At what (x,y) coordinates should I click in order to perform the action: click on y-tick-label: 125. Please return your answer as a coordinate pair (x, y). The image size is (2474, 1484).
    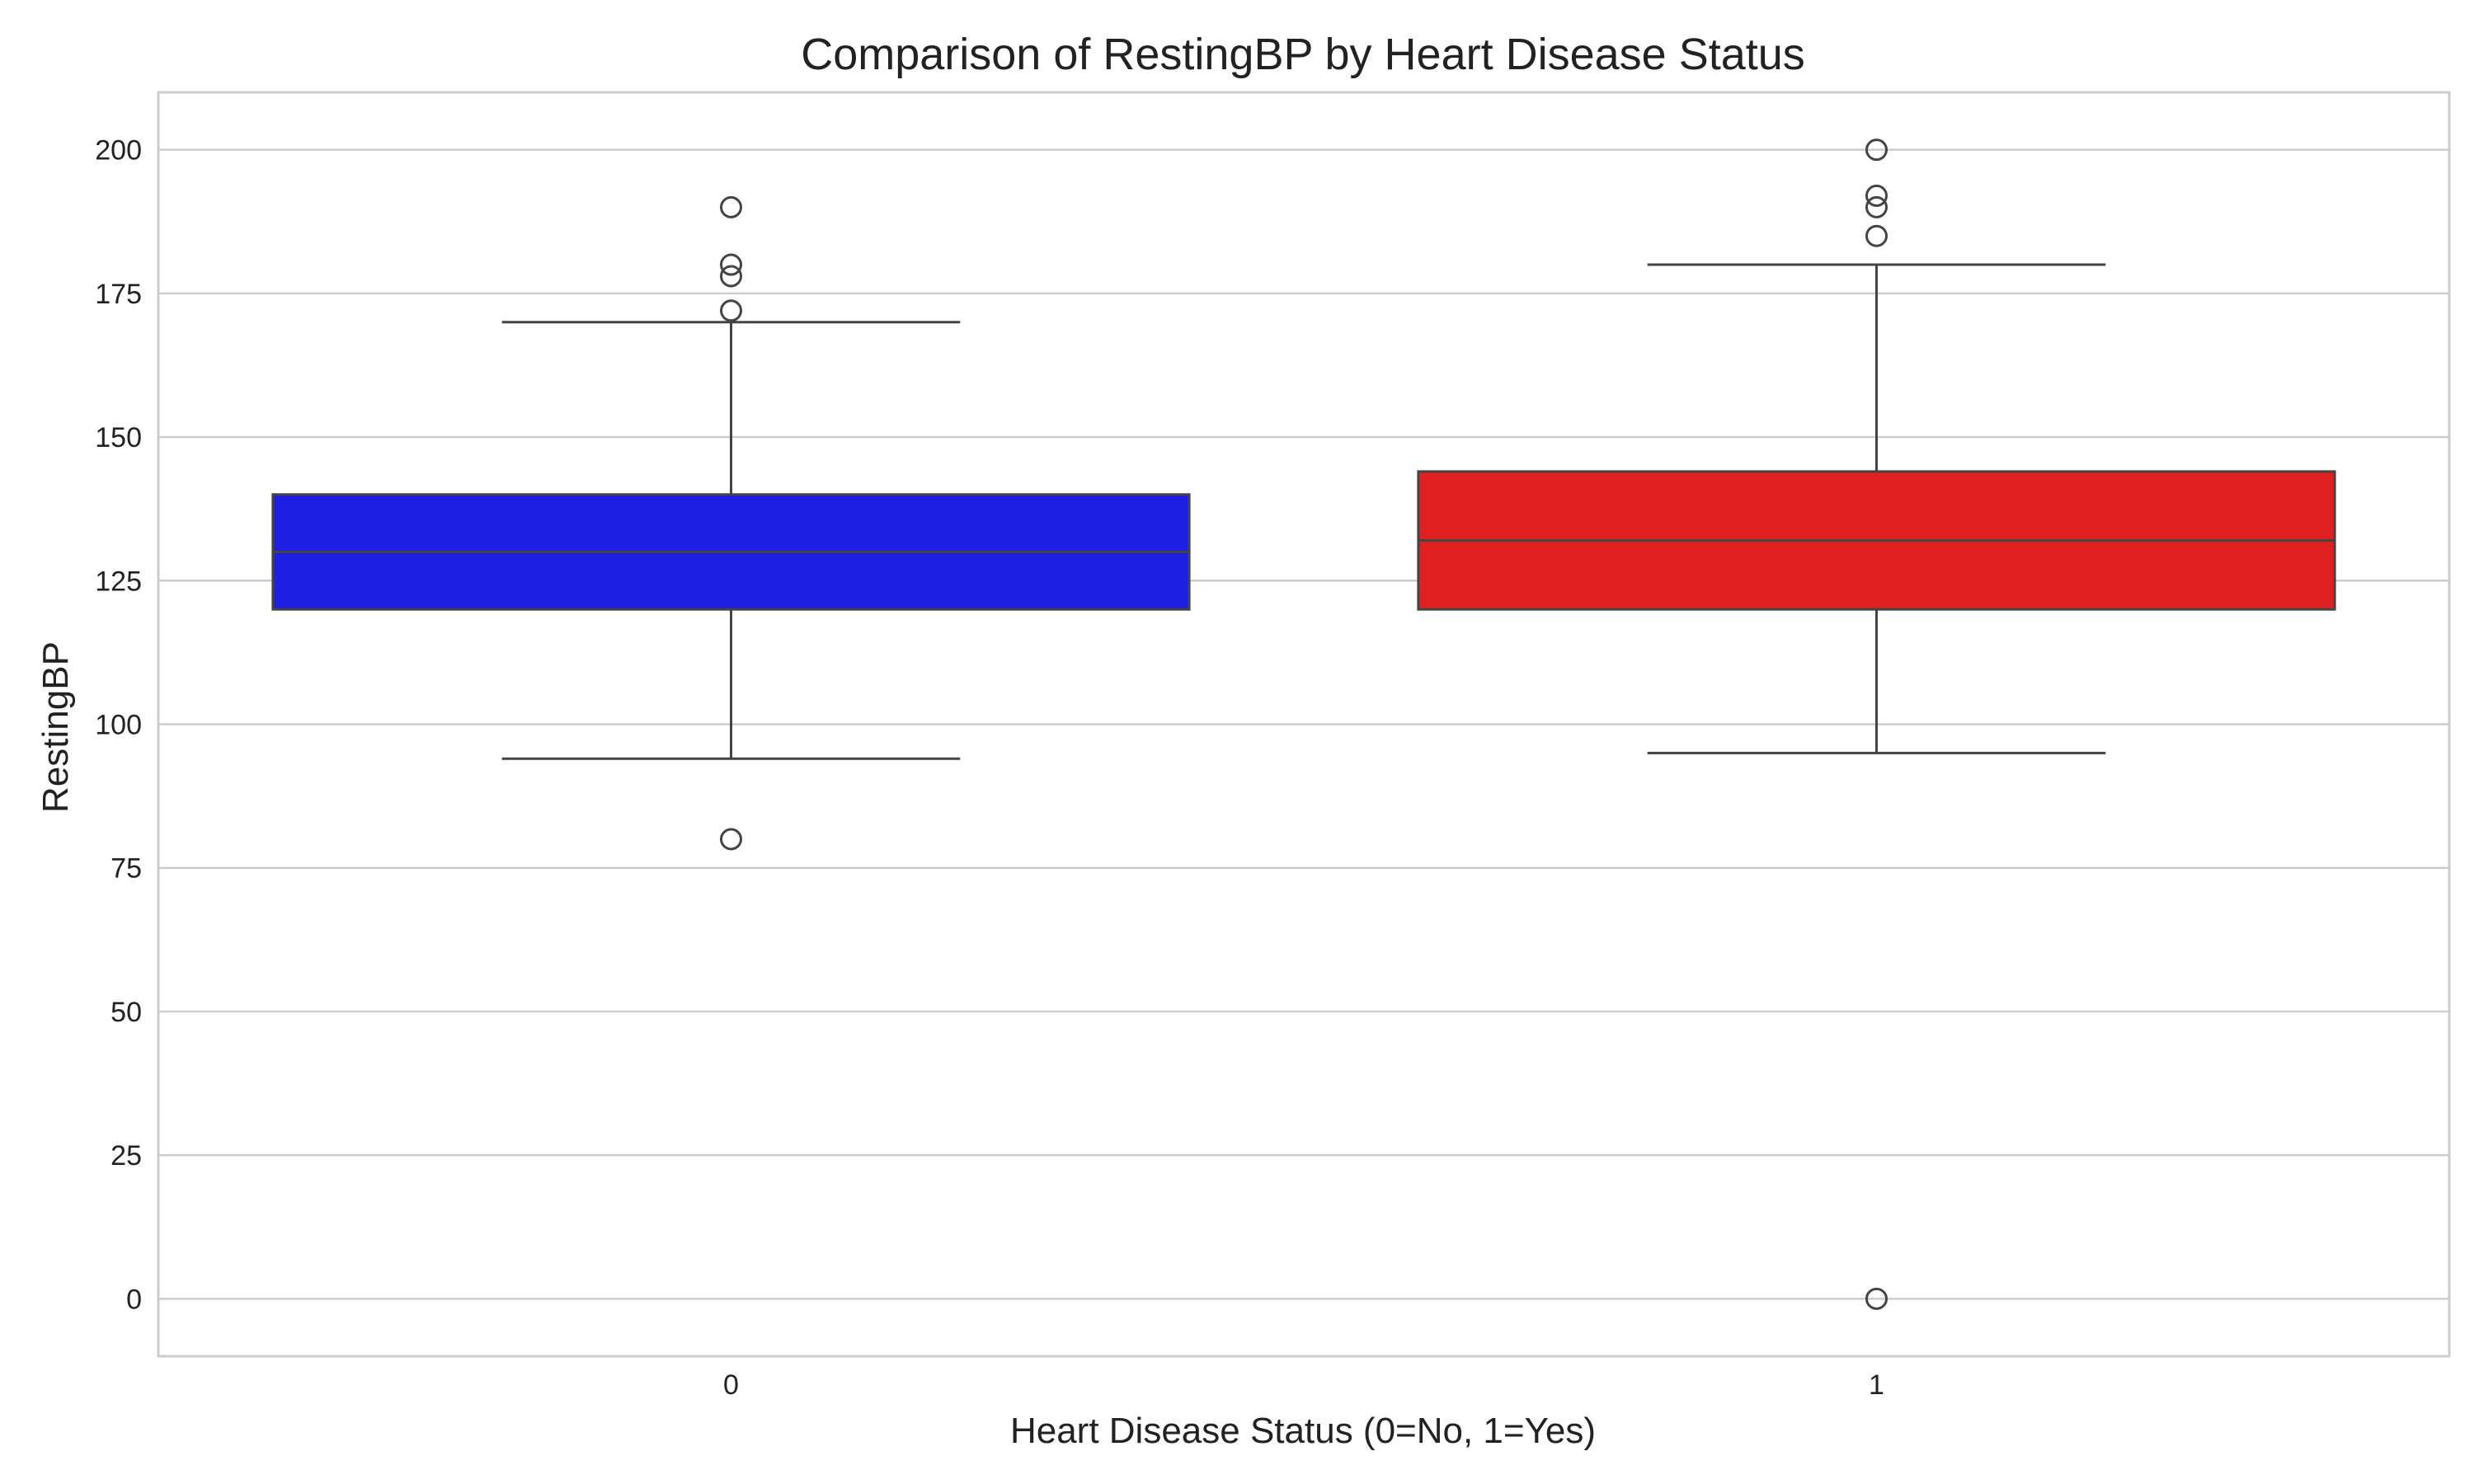
    Looking at the image, I should click on (118, 581).